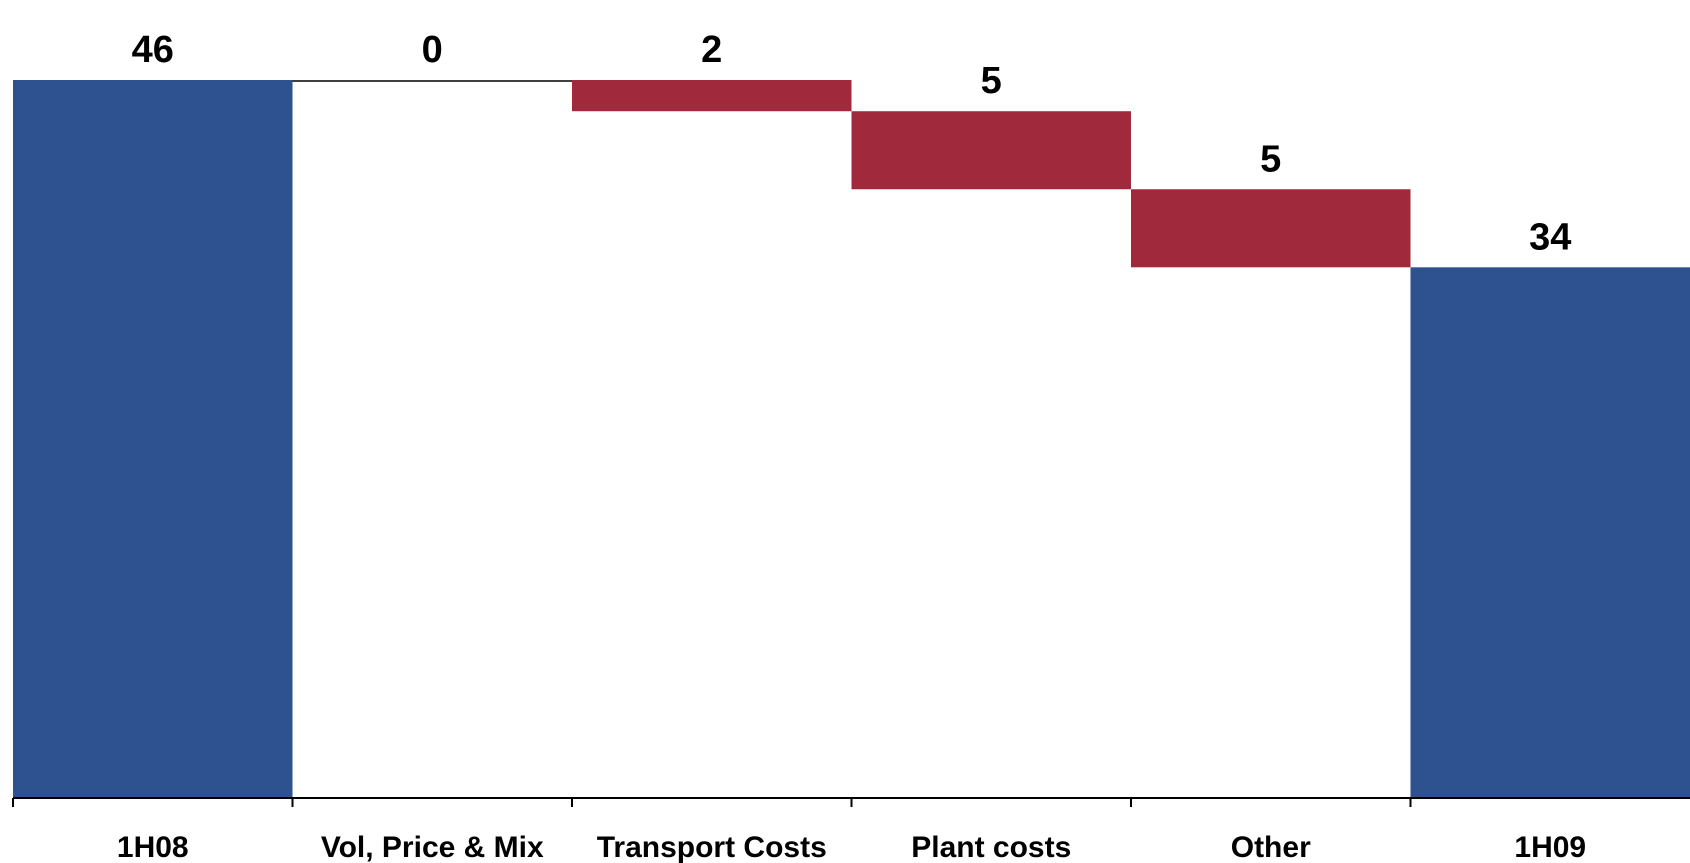 This screenshot has width=1690, height=863. I want to click on x-tick-label-5: 1H09, so click(1550, 847).